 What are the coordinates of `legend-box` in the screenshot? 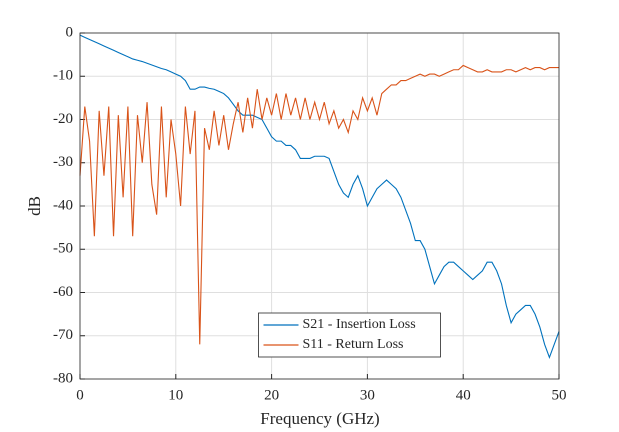 It's located at (349, 335).